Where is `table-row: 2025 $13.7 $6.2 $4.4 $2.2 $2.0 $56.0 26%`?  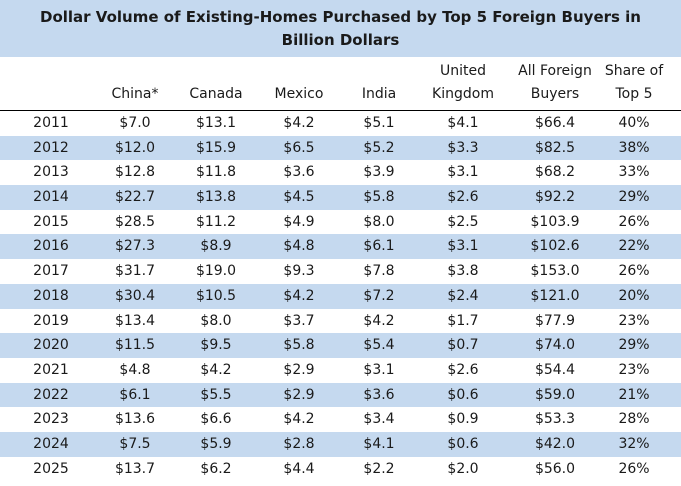 table-row: 2025 $13.7 $6.2 $4.4 $2.2 $2.0 $56.0 26% is located at coordinates (340, 469).